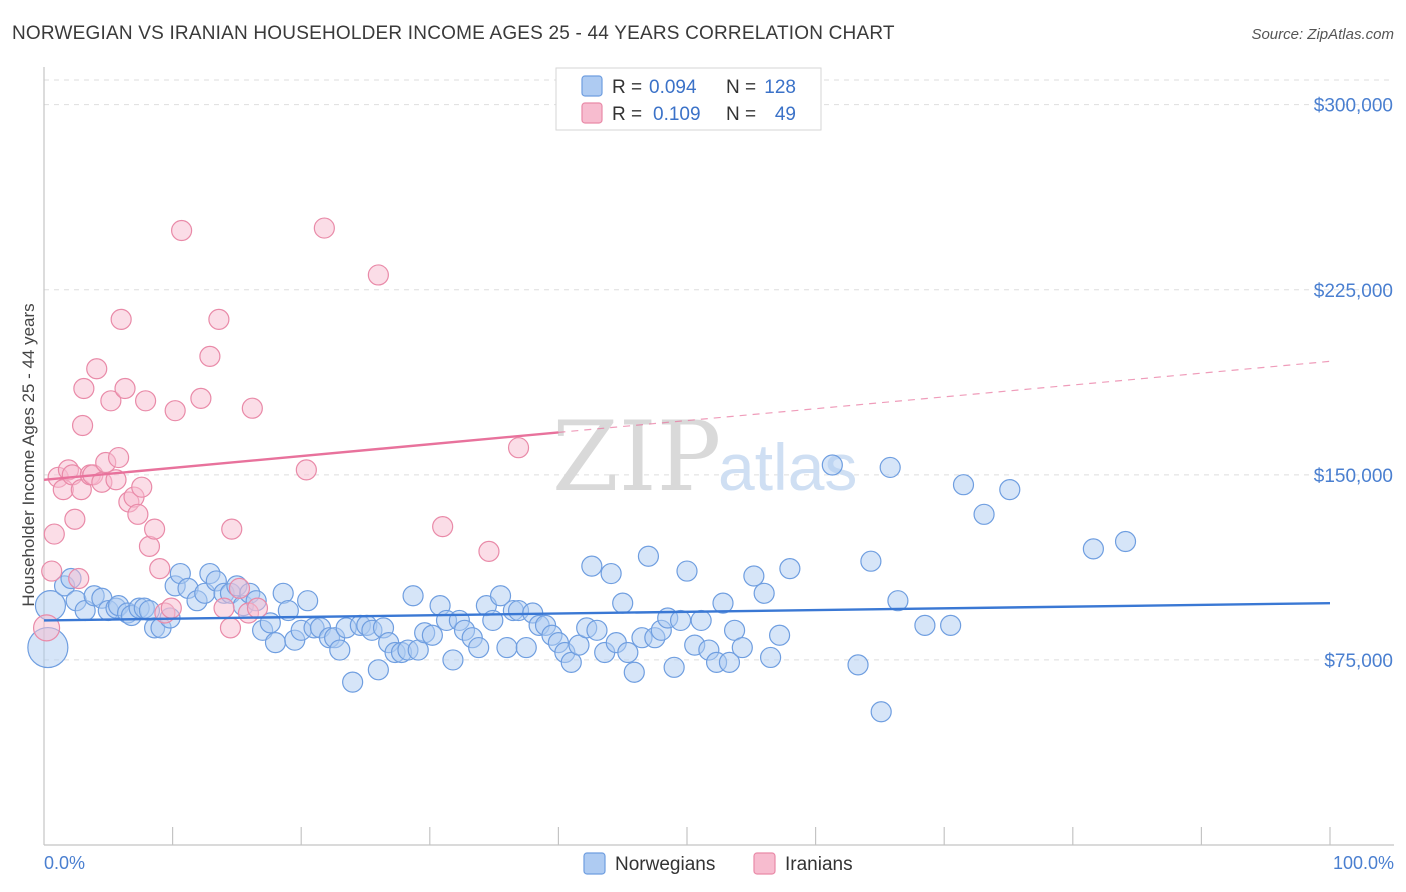 Image resolution: width=1406 pixels, height=892 pixels. I want to click on legend-n-value-norwegians: 128, so click(780, 87).